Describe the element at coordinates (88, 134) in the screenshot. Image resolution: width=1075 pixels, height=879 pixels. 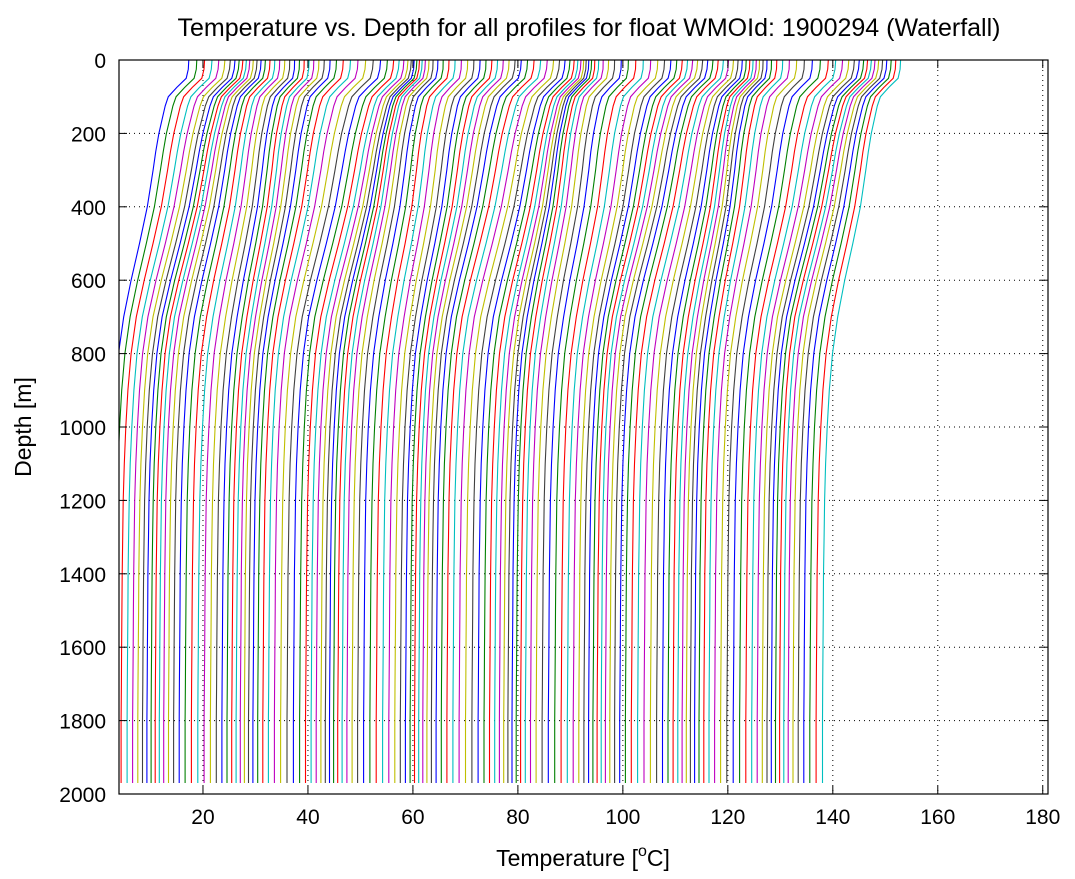
I see `y-tick-label: 200` at that location.